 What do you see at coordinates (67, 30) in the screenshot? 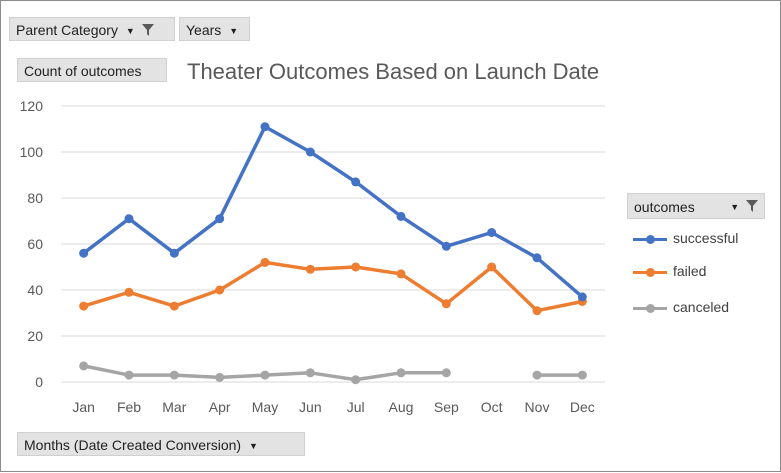
I see `parent-category-label: Parent Category` at bounding box center [67, 30].